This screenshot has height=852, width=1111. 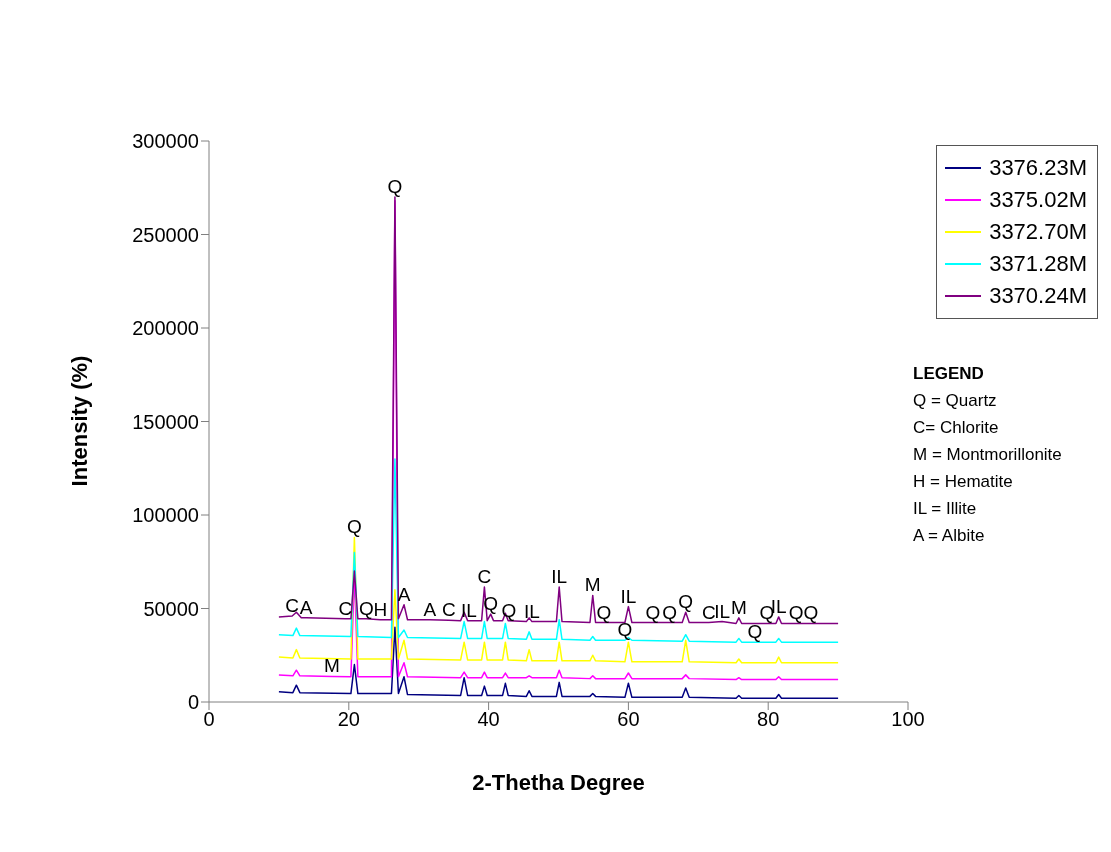 I want to click on annotation: H, so click(x=380, y=609).